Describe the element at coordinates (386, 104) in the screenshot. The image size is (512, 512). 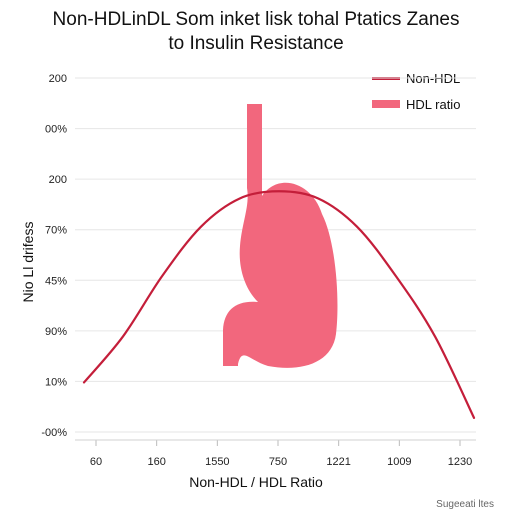
I see `legend-swatch-hdl-ratio` at that location.